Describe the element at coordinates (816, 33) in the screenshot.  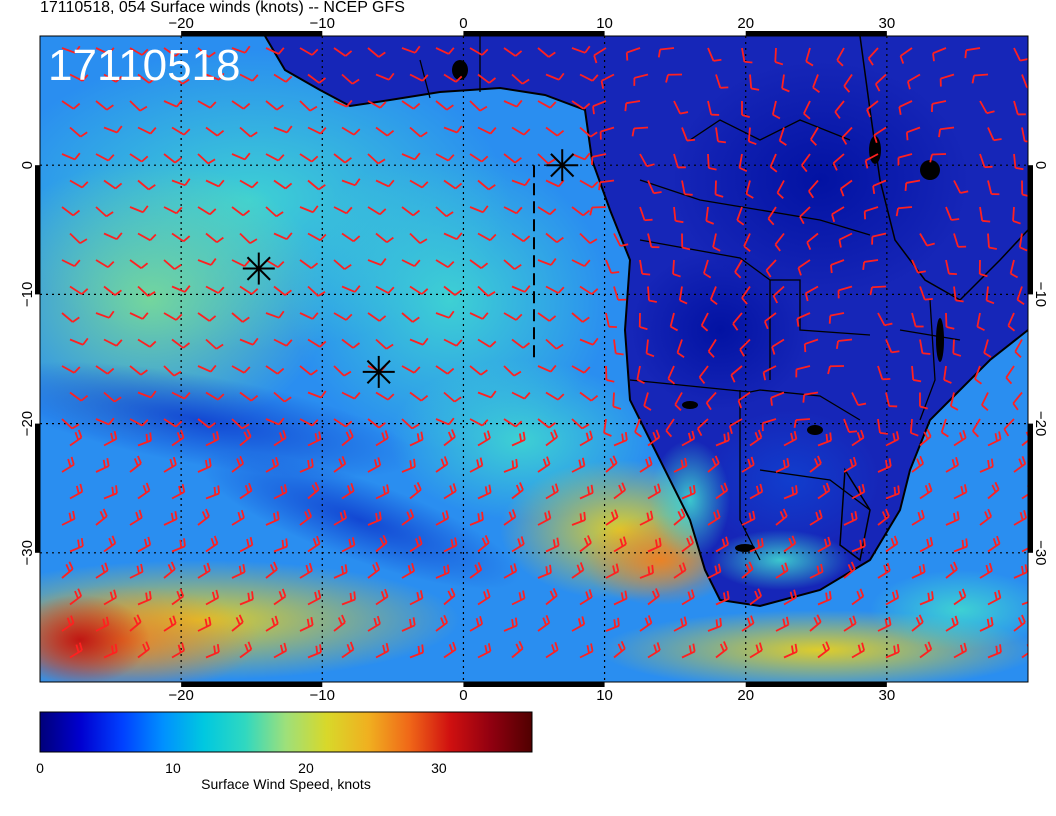
I see `edge-bar-top` at that location.